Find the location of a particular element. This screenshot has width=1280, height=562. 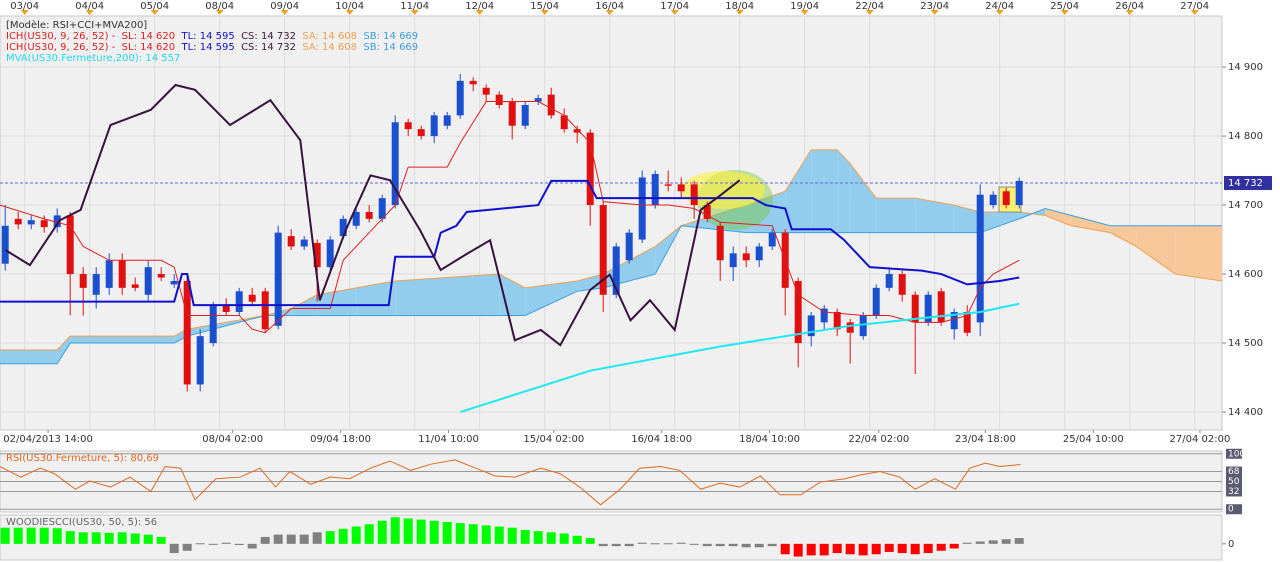

legend-text: SA: 14 608 is located at coordinates (326, 36).